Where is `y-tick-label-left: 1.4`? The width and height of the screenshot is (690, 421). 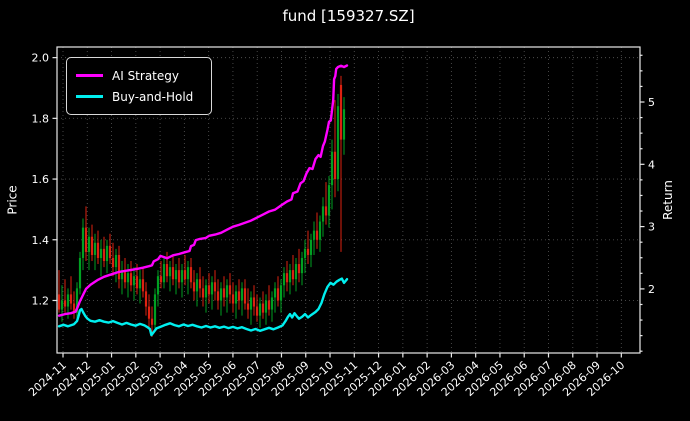 y-tick-label-left: 1.4 is located at coordinates (41, 240).